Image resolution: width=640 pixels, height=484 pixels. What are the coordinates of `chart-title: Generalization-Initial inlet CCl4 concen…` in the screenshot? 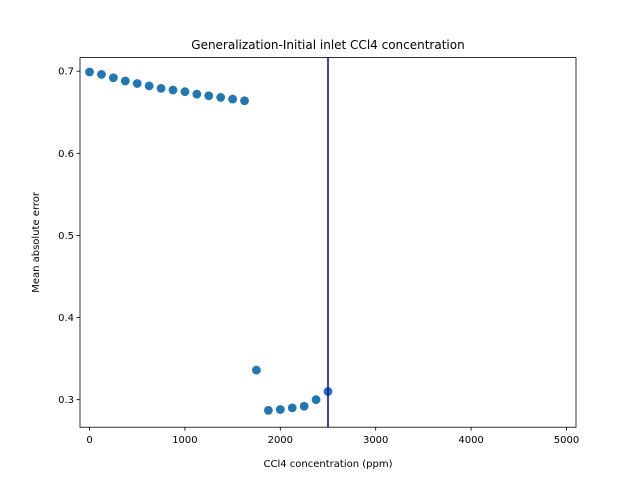 It's located at (327, 45).